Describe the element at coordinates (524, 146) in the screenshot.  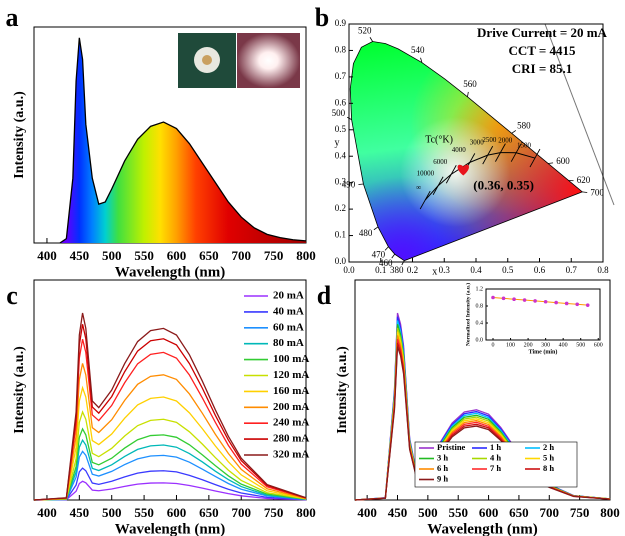
I see `temperature-label: 1500` at that location.